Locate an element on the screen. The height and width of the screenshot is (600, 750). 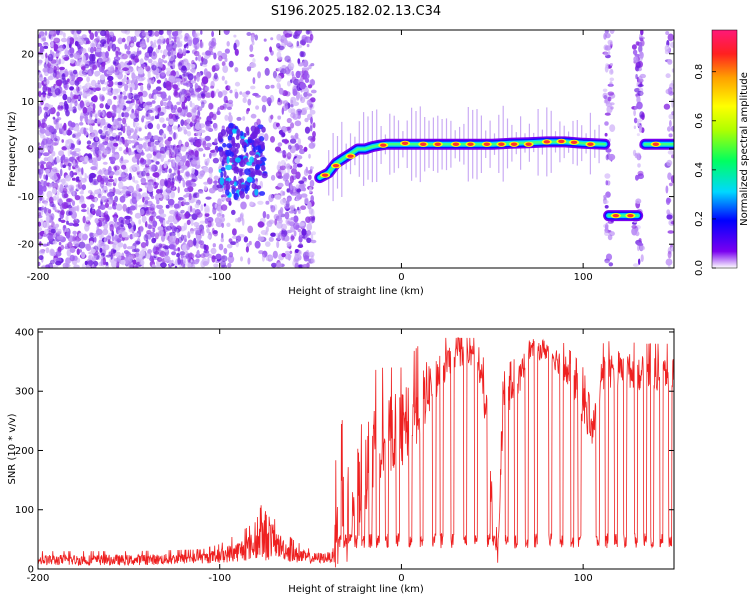
colorbar-tick-label: 0.4 is located at coordinates (699, 170).